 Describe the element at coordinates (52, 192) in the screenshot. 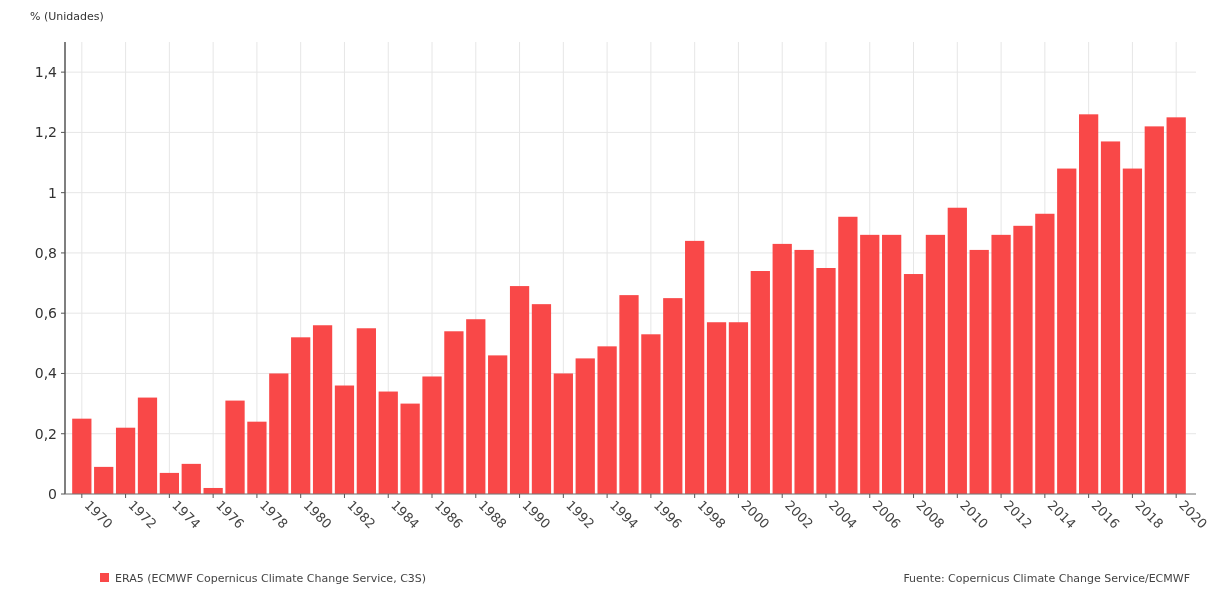

I see `y-tick-label: 1` at that location.